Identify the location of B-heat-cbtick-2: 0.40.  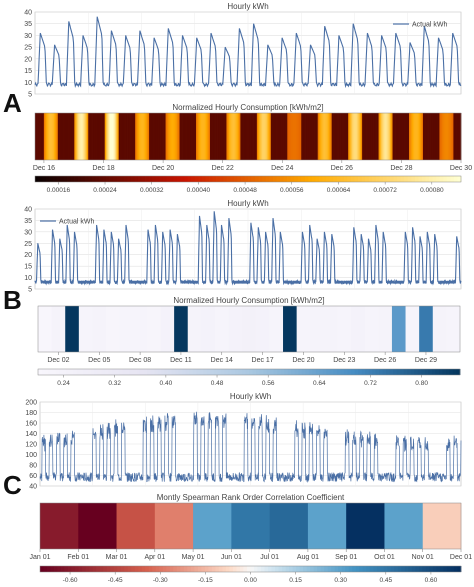
(166, 383).